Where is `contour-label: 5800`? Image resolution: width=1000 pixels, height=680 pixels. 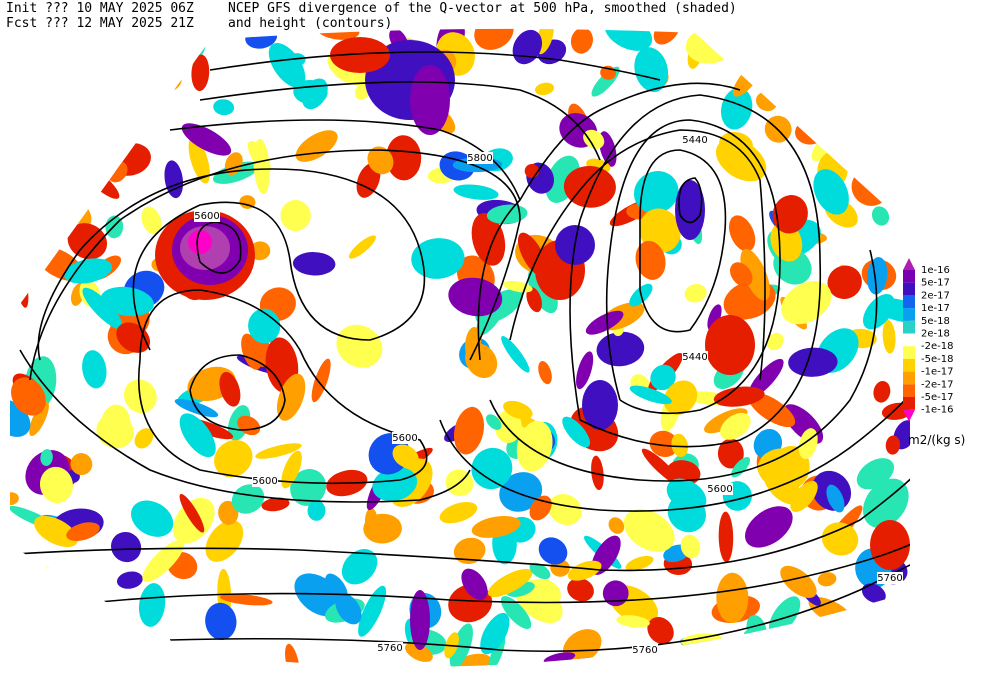 contour-label: 5800 is located at coordinates (479, 158).